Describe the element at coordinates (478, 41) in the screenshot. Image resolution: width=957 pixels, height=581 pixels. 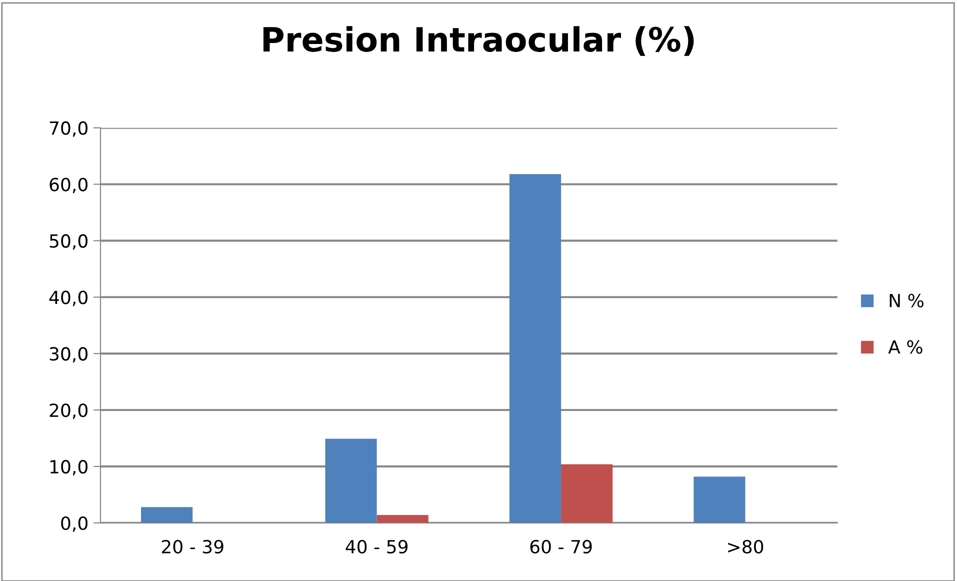
I see `chart-title: Presion Intraocular (%)` at that location.